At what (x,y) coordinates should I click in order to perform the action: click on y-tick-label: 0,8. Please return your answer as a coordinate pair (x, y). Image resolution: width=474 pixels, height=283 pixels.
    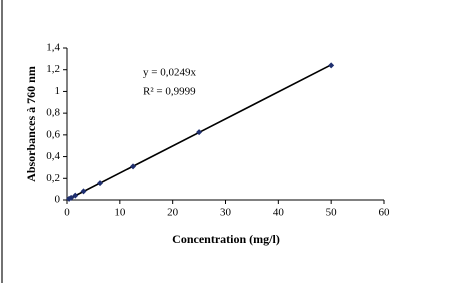
    Looking at the image, I should click on (53, 113).